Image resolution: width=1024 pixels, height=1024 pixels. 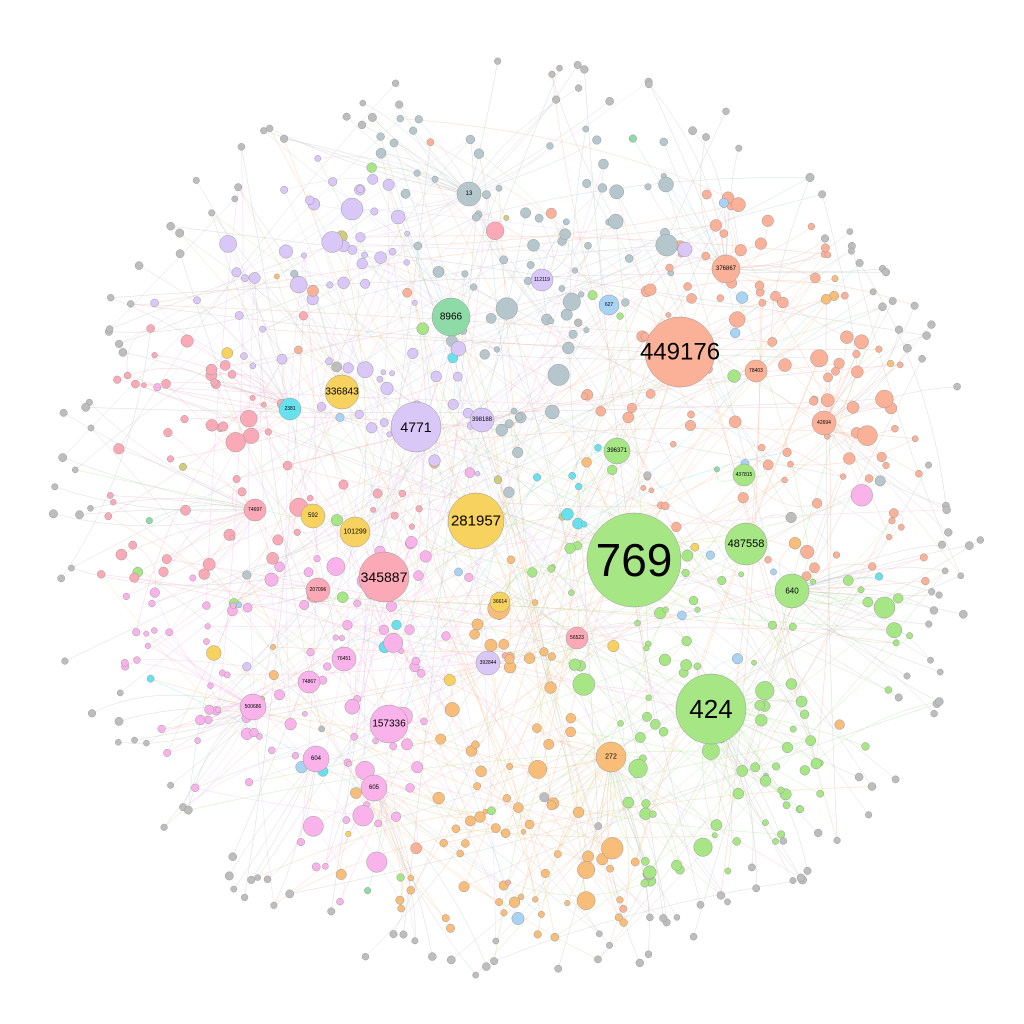 What do you see at coordinates (255, 510) in the screenshot?
I see `hub-node-label: 74697` at bounding box center [255, 510].